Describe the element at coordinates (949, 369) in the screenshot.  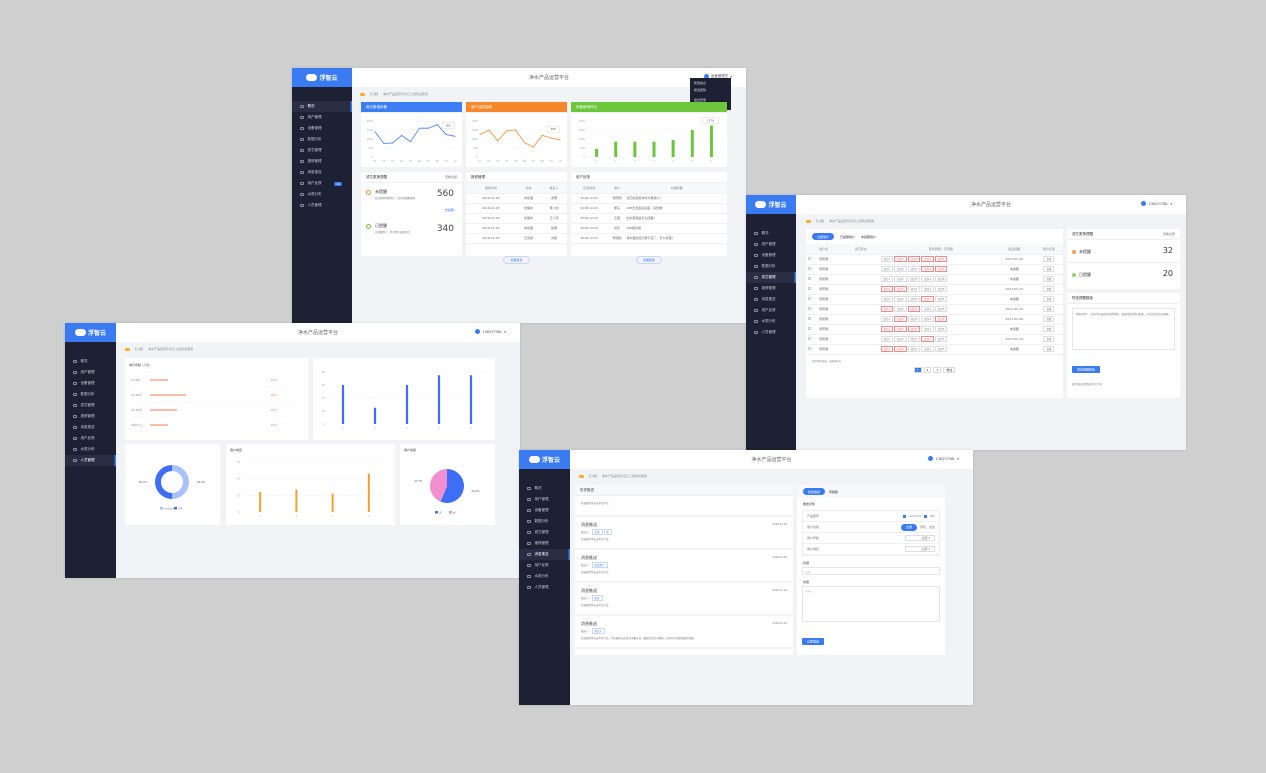
I see `page-button: 前往` at that location.